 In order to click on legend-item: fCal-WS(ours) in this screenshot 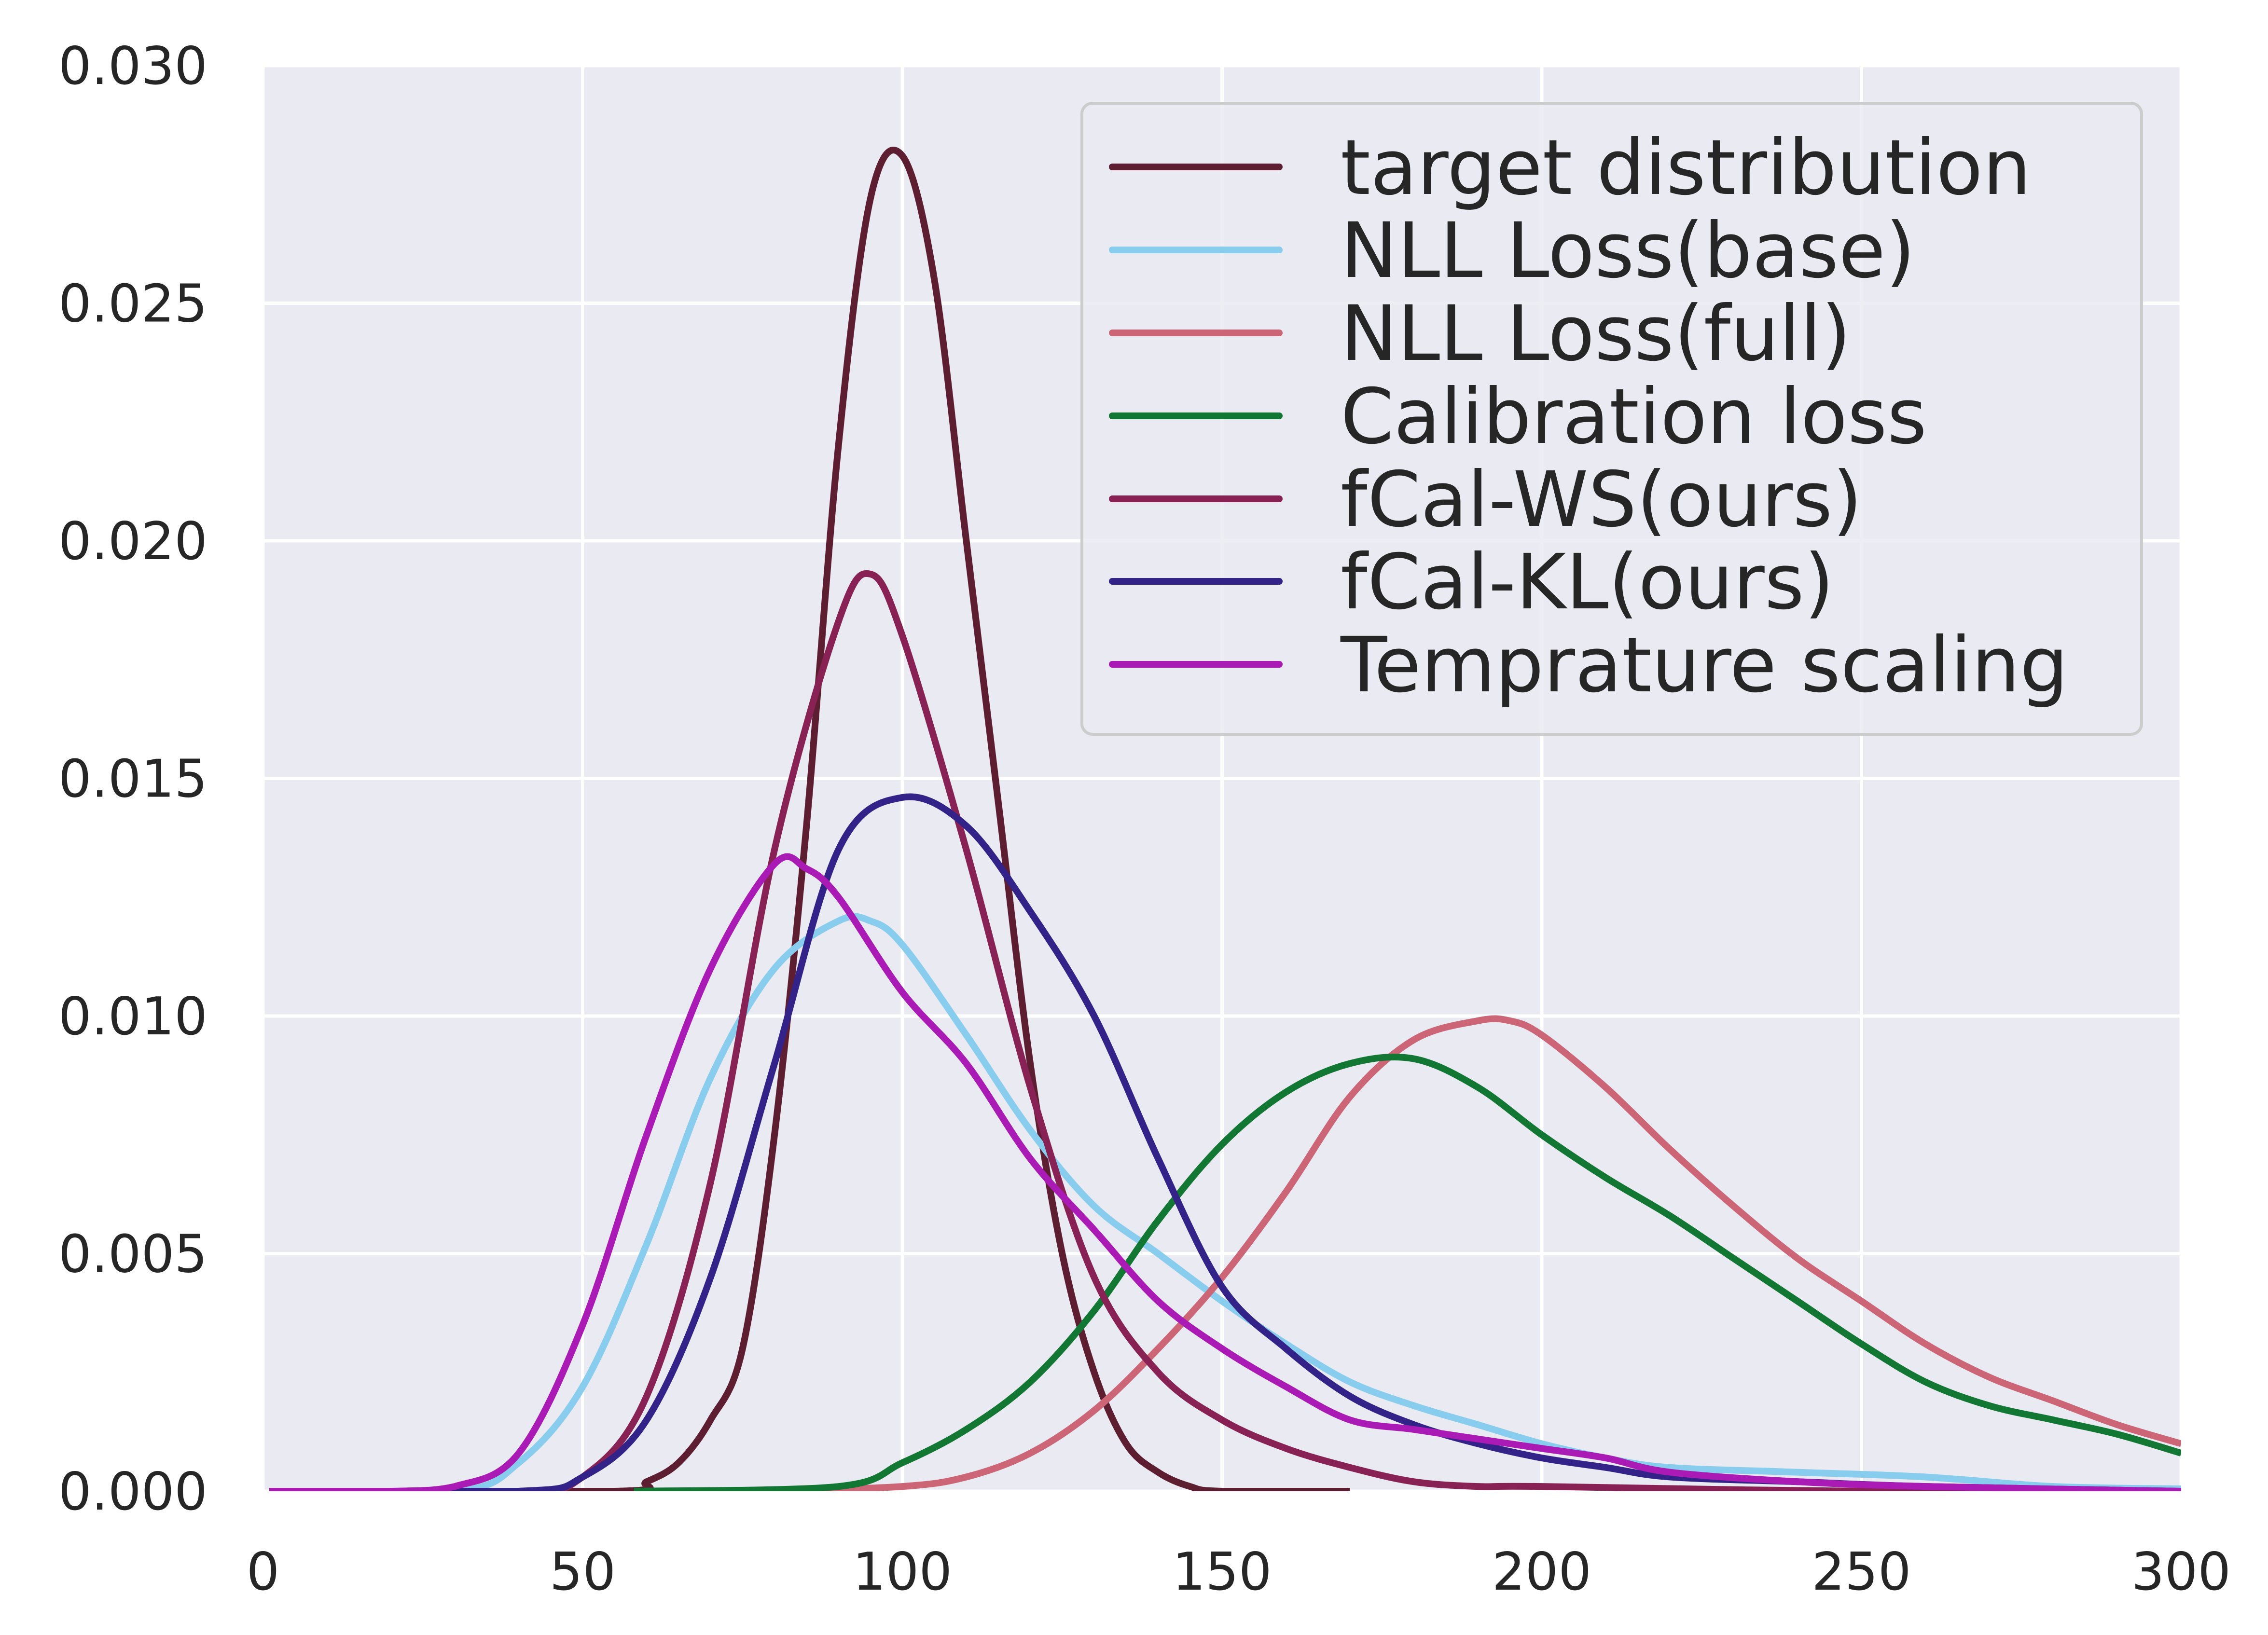, I will do `click(1485, 499)`.